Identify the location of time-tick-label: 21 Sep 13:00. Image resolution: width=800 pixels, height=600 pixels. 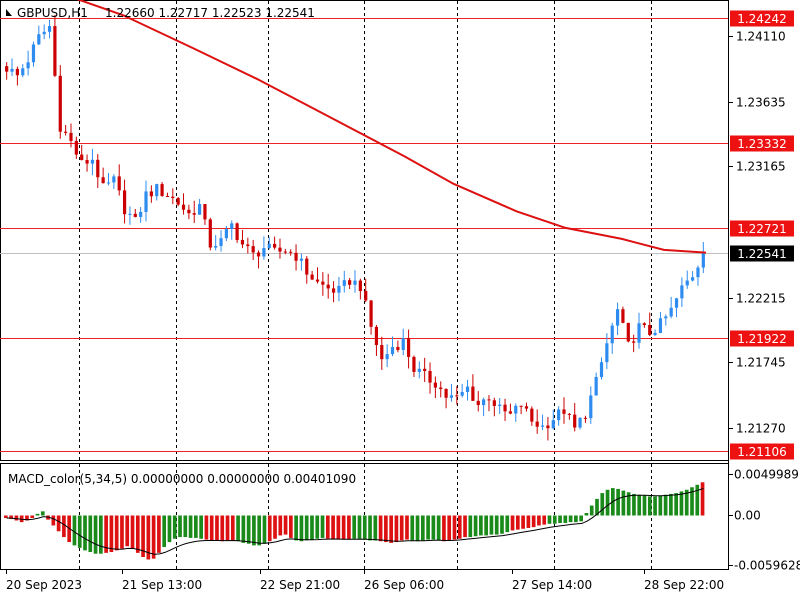
(162, 585).